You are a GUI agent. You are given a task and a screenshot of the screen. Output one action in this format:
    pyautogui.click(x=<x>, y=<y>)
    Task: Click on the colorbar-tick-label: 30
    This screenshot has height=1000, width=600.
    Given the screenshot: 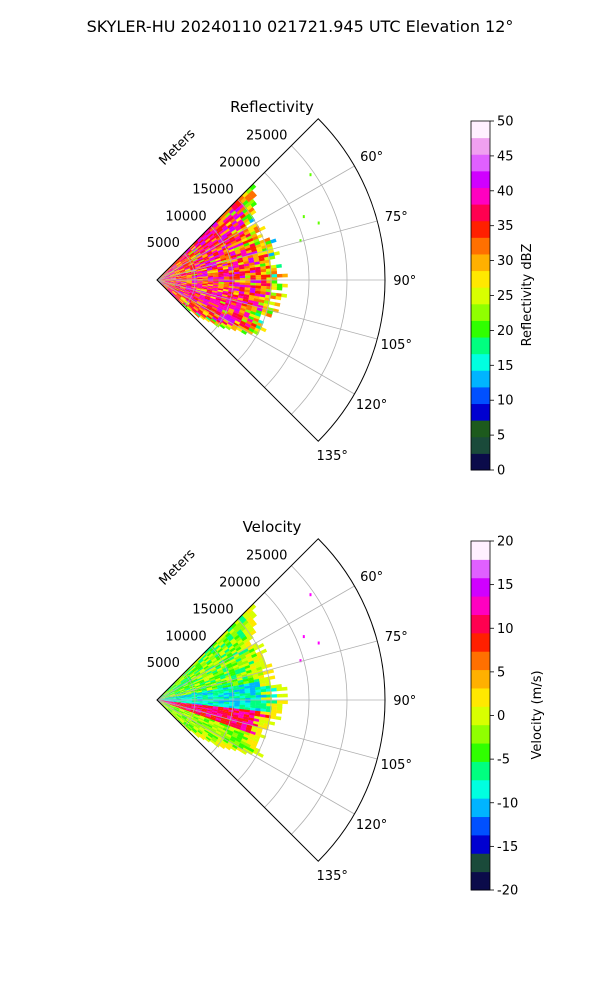 What is the action you would take?
    pyautogui.click(x=505, y=261)
    